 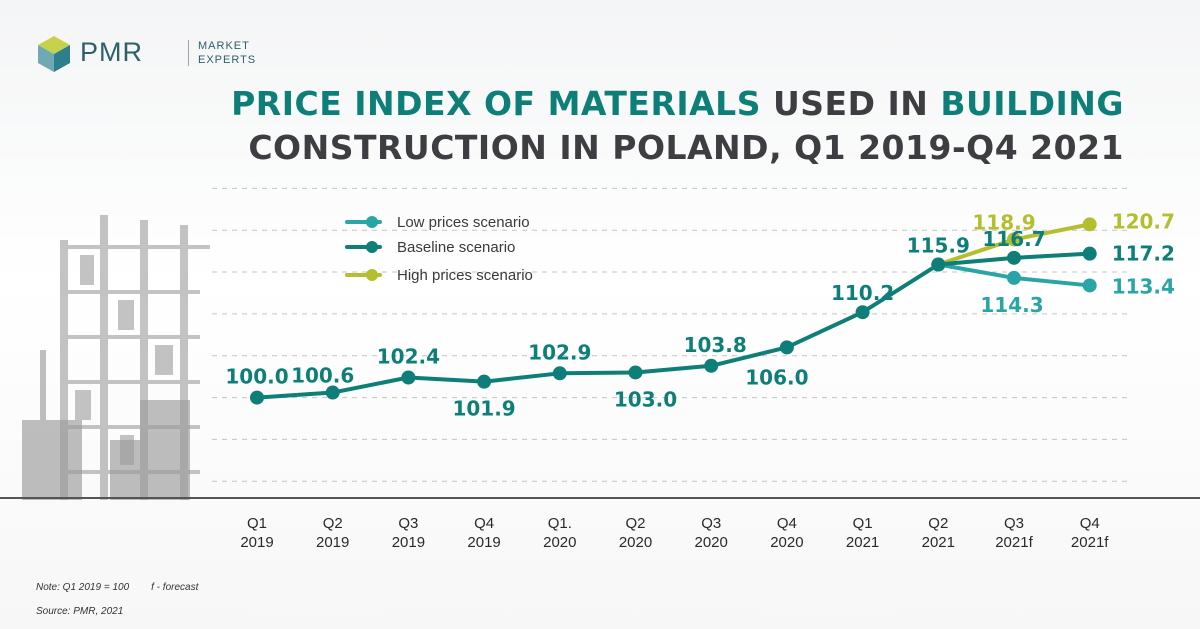 I want to click on data-label: 102.4, so click(x=408, y=356).